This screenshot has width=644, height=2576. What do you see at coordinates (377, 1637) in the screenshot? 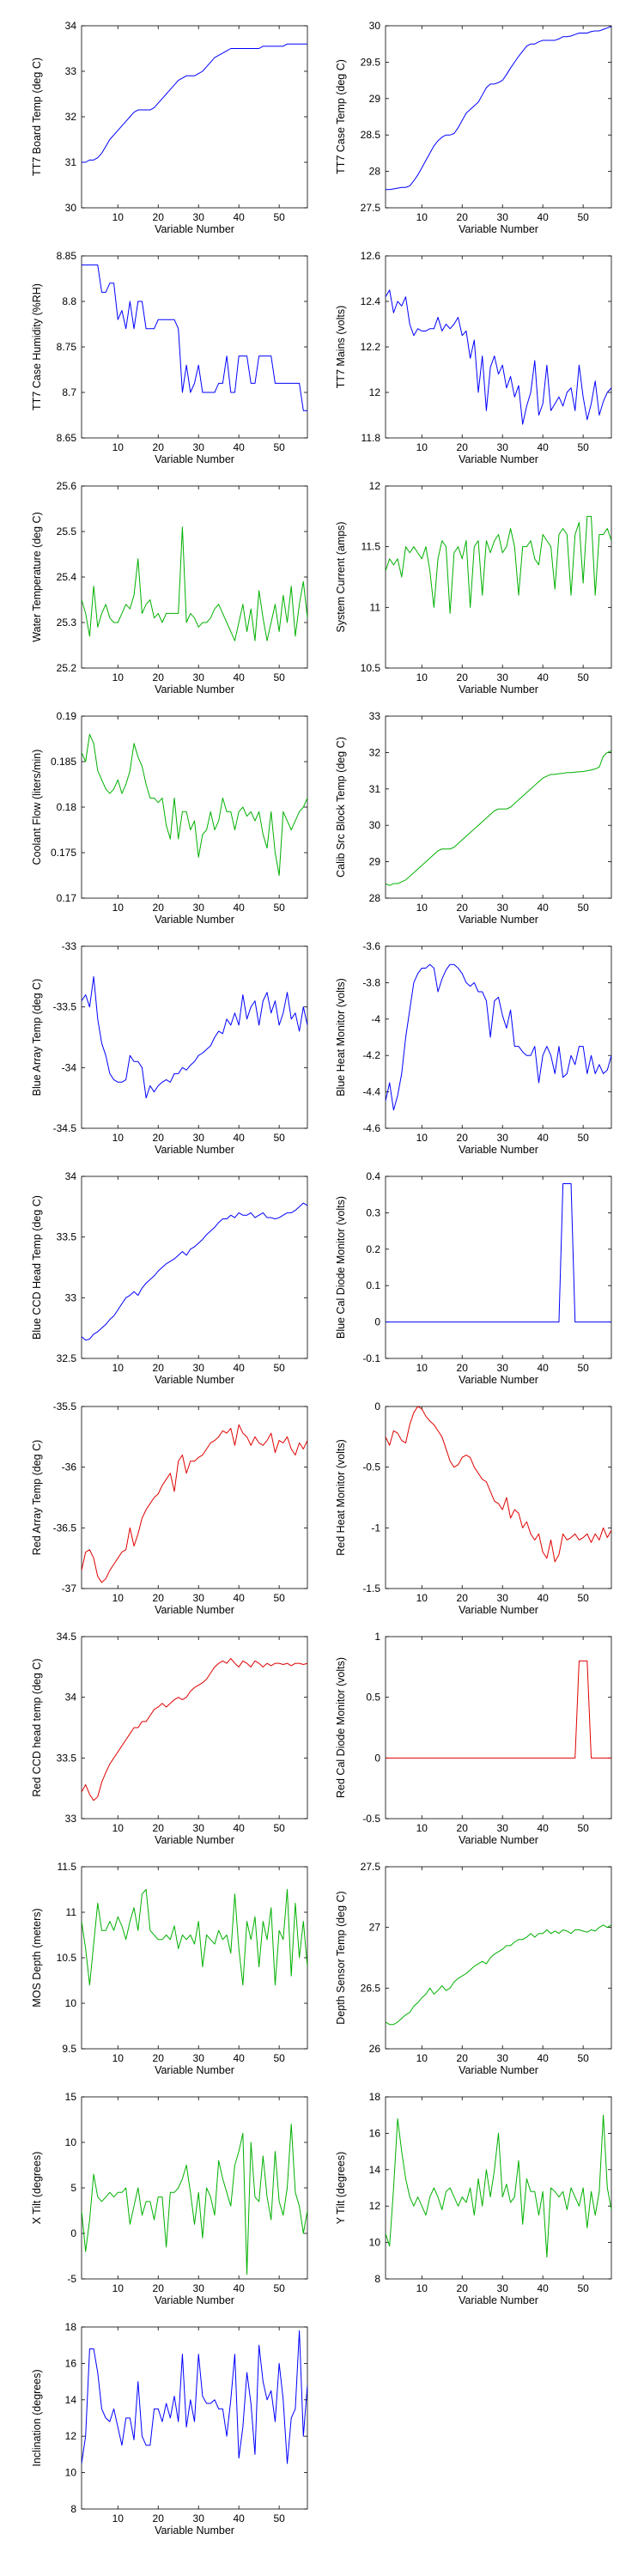
I see `y-tick-label: 1` at bounding box center [377, 1637].